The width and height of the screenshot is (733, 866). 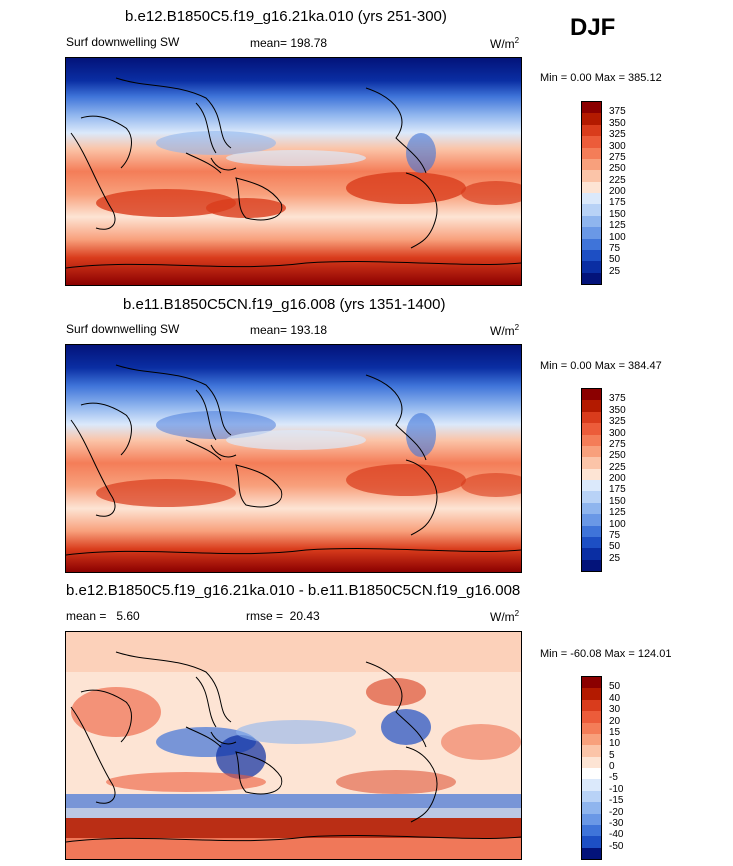 I want to click on panel2-minmax: Min = 0.00 Max = 384.47, so click(x=601, y=366).